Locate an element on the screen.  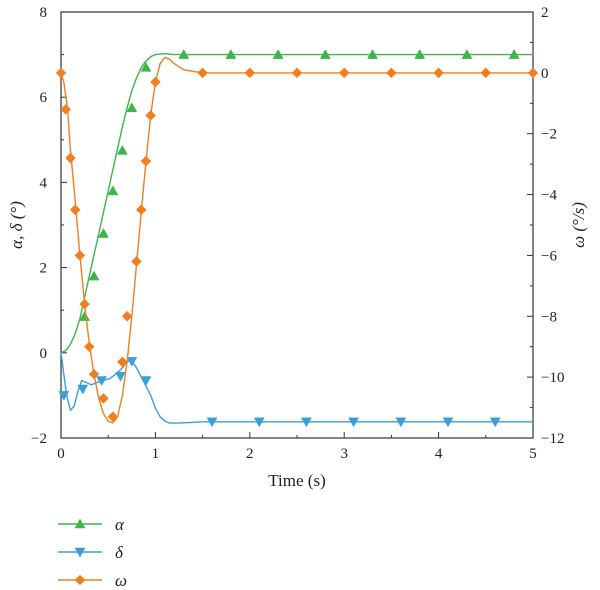
x-tick-label: 0 is located at coordinates (61, 454).